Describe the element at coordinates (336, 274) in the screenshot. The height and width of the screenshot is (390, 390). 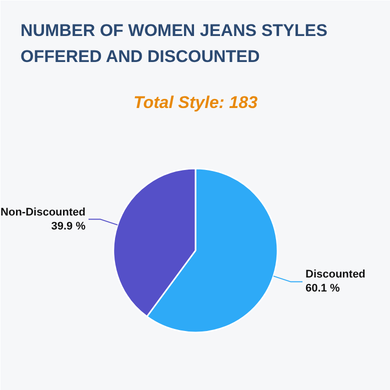
I see `slice-label: Discounted` at that location.